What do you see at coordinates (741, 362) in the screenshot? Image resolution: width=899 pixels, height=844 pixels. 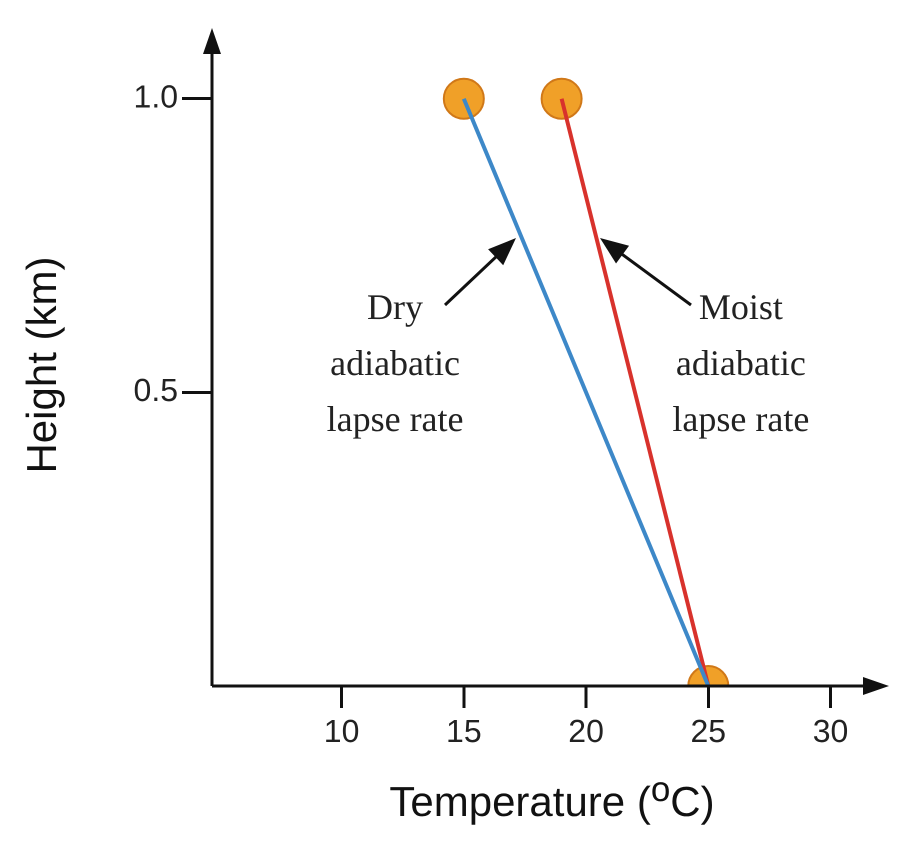 I see `annotation: Moist adiabatic lapse rate` at bounding box center [741, 362].